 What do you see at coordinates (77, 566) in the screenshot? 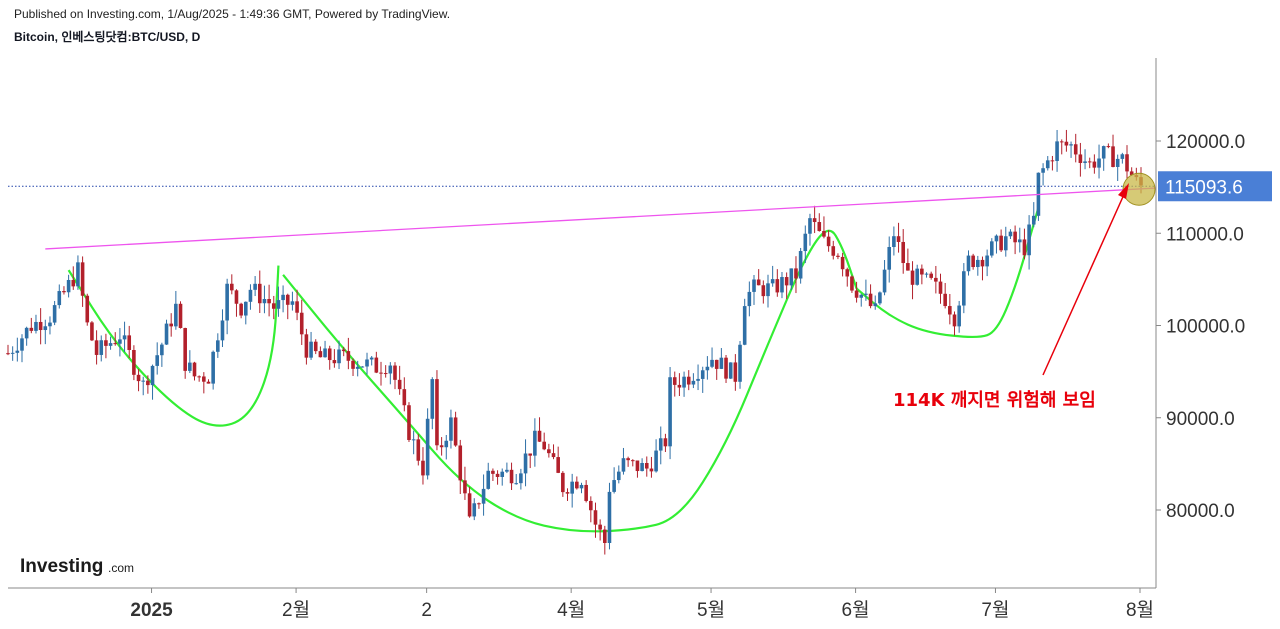
I see `investing-logo: Investing .com` at bounding box center [77, 566].